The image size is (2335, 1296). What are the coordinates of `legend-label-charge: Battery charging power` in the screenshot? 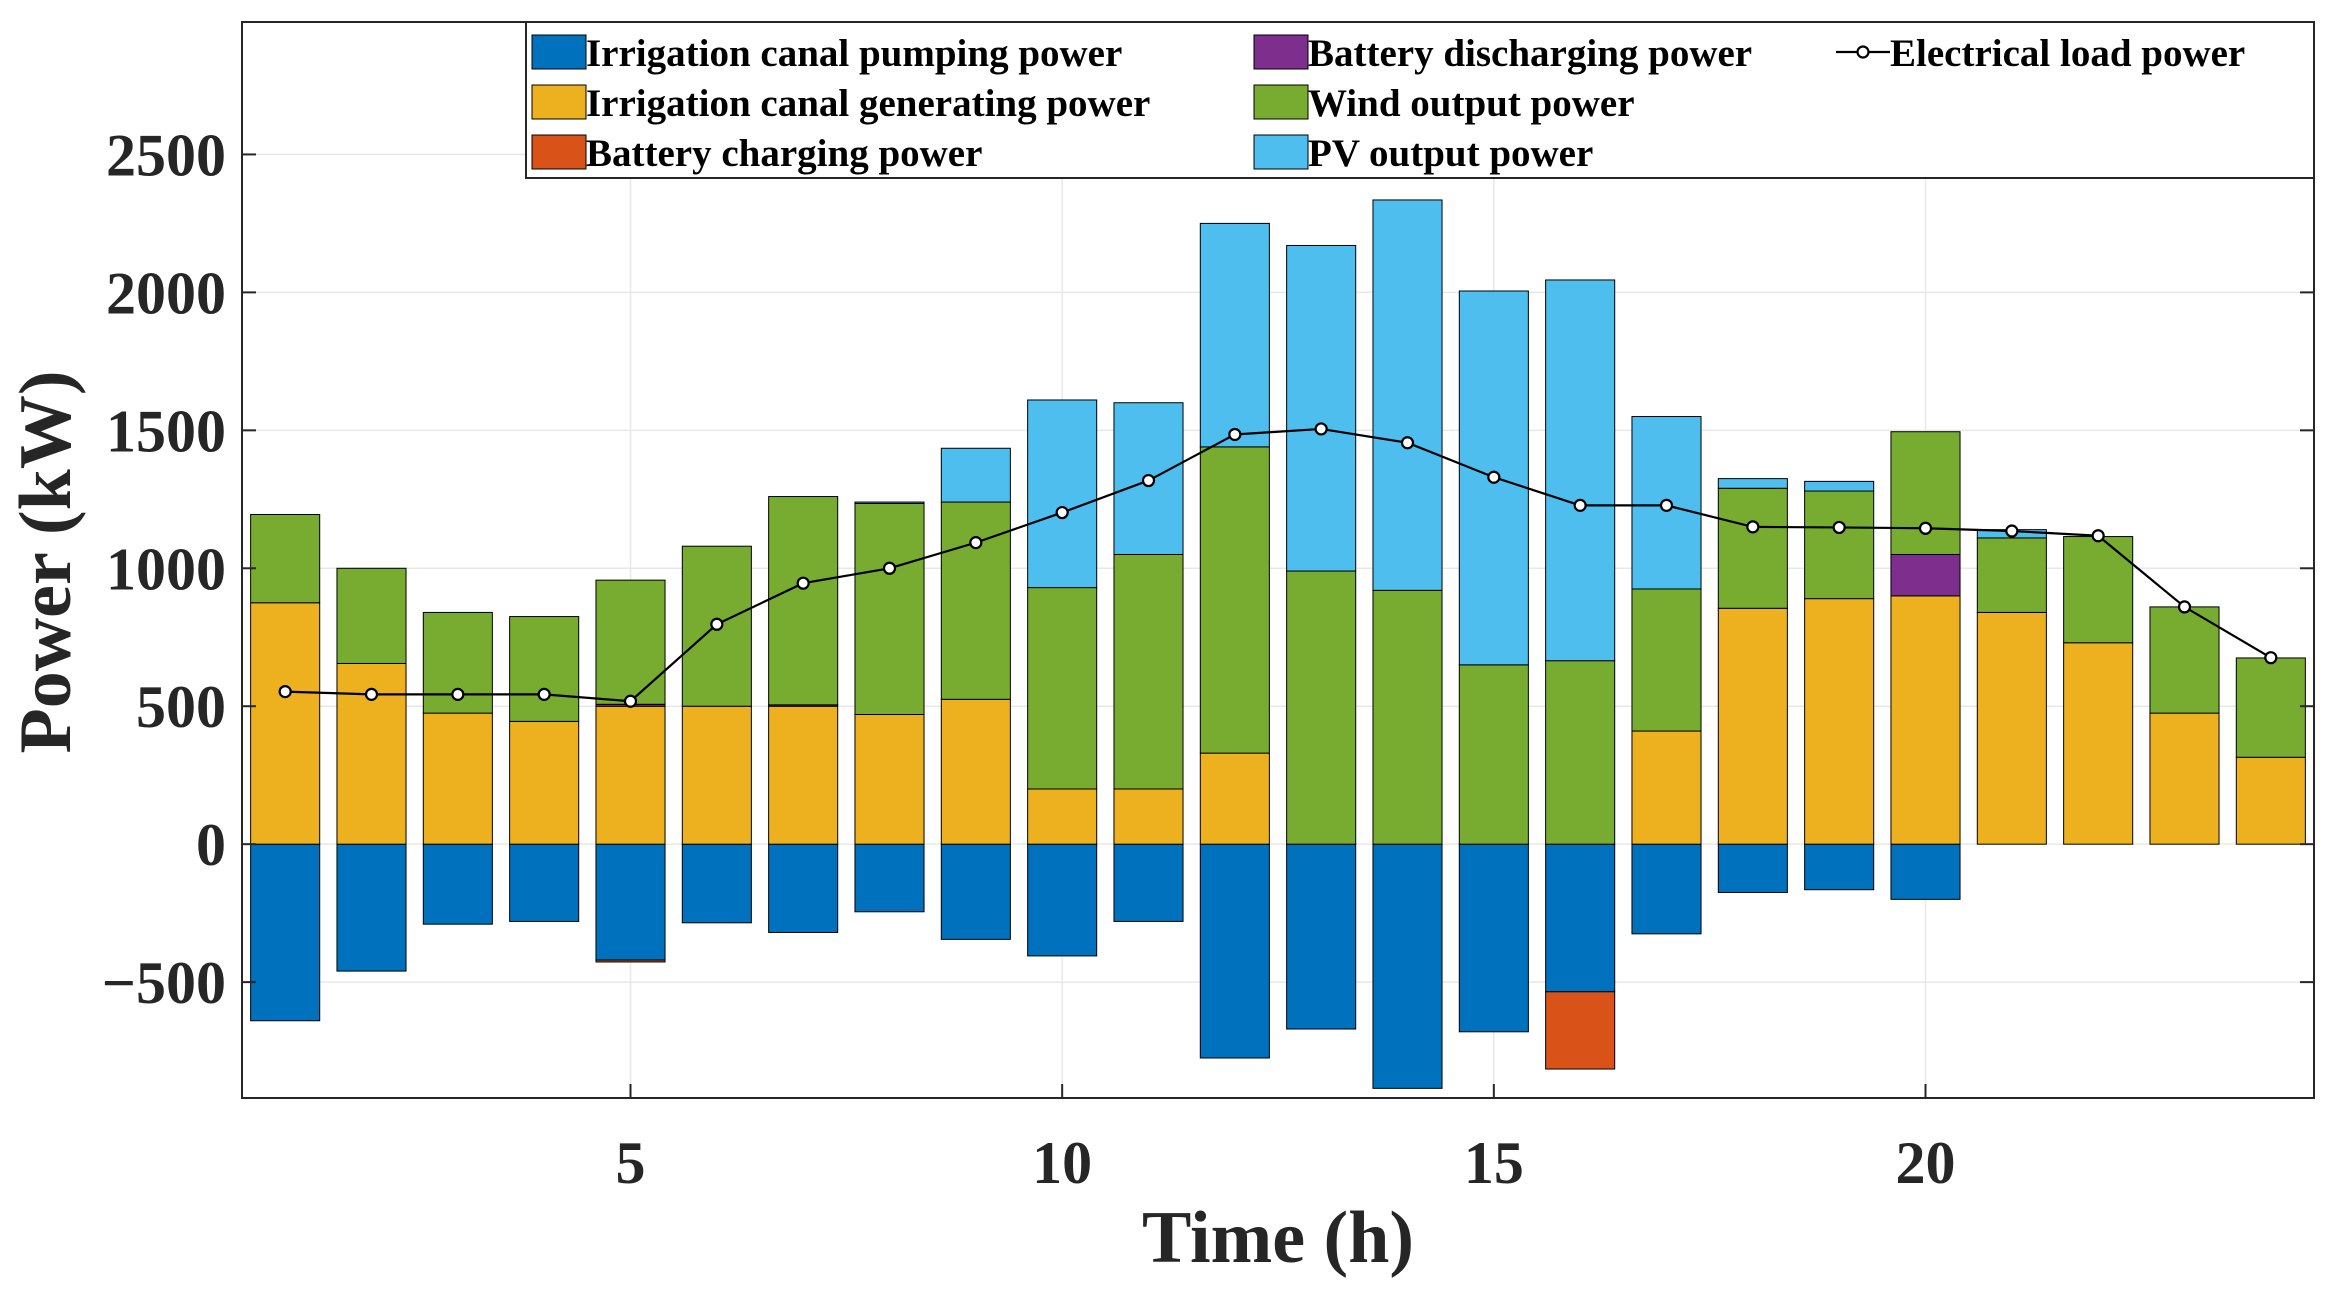 It's located at (784, 153).